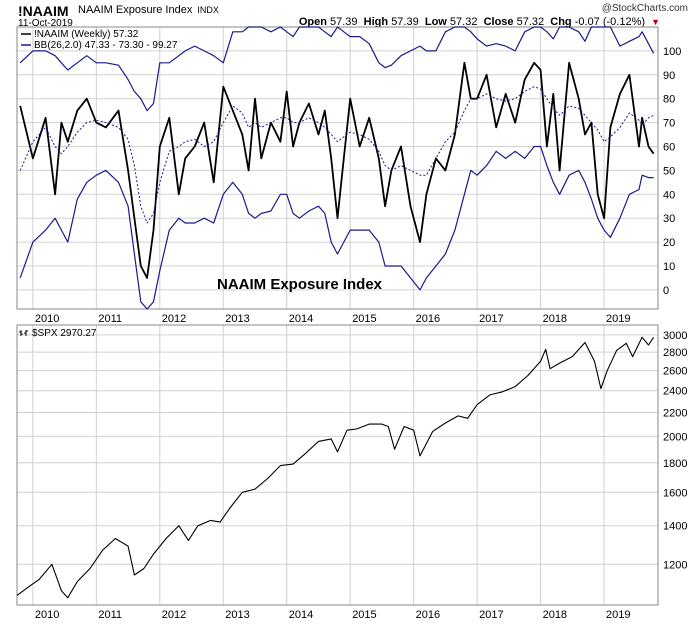 The width and height of the screenshot is (700, 624). What do you see at coordinates (618, 615) in the screenshot?
I see `p2-xtick-label: 2019` at bounding box center [618, 615].